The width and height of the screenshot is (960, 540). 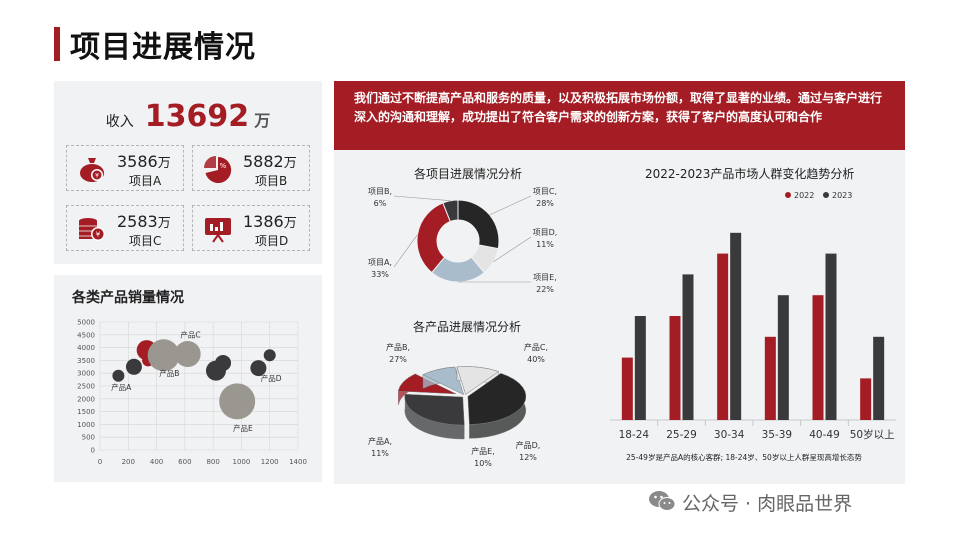 I want to click on bubble-label: 产品A, so click(x=121, y=387).